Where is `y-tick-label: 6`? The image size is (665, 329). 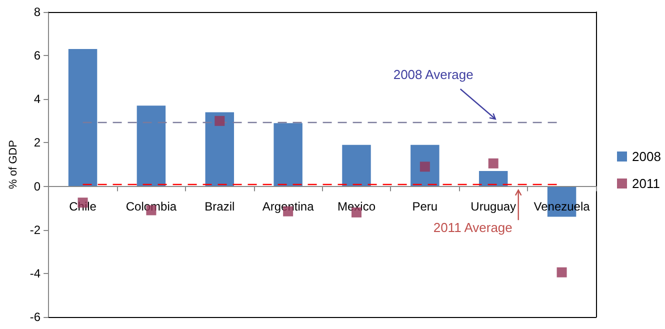
y-tick-label: 6 is located at coordinates (37, 55).